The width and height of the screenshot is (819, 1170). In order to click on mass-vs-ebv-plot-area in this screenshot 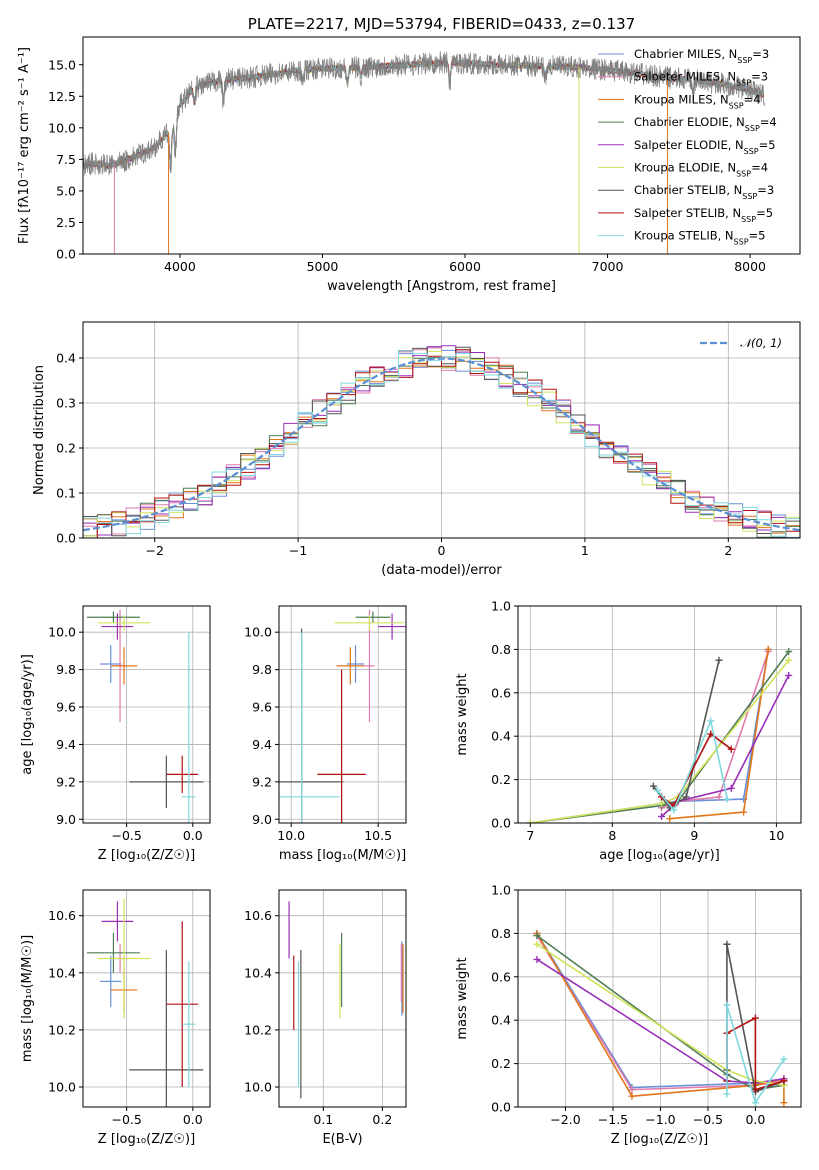, I will do `click(346, 1000)`.